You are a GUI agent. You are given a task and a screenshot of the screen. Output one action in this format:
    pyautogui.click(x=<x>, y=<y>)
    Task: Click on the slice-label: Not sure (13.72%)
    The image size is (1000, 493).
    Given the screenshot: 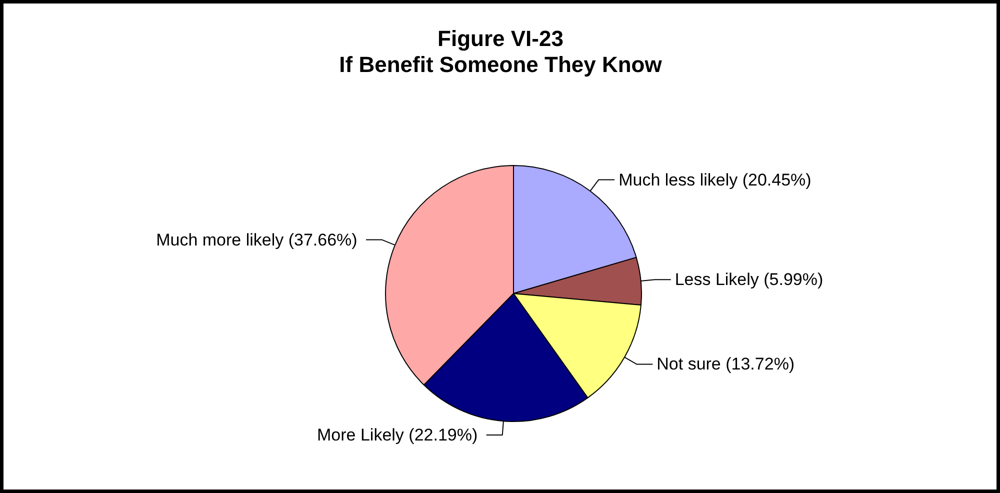 What is the action you would take?
    pyautogui.click(x=725, y=364)
    